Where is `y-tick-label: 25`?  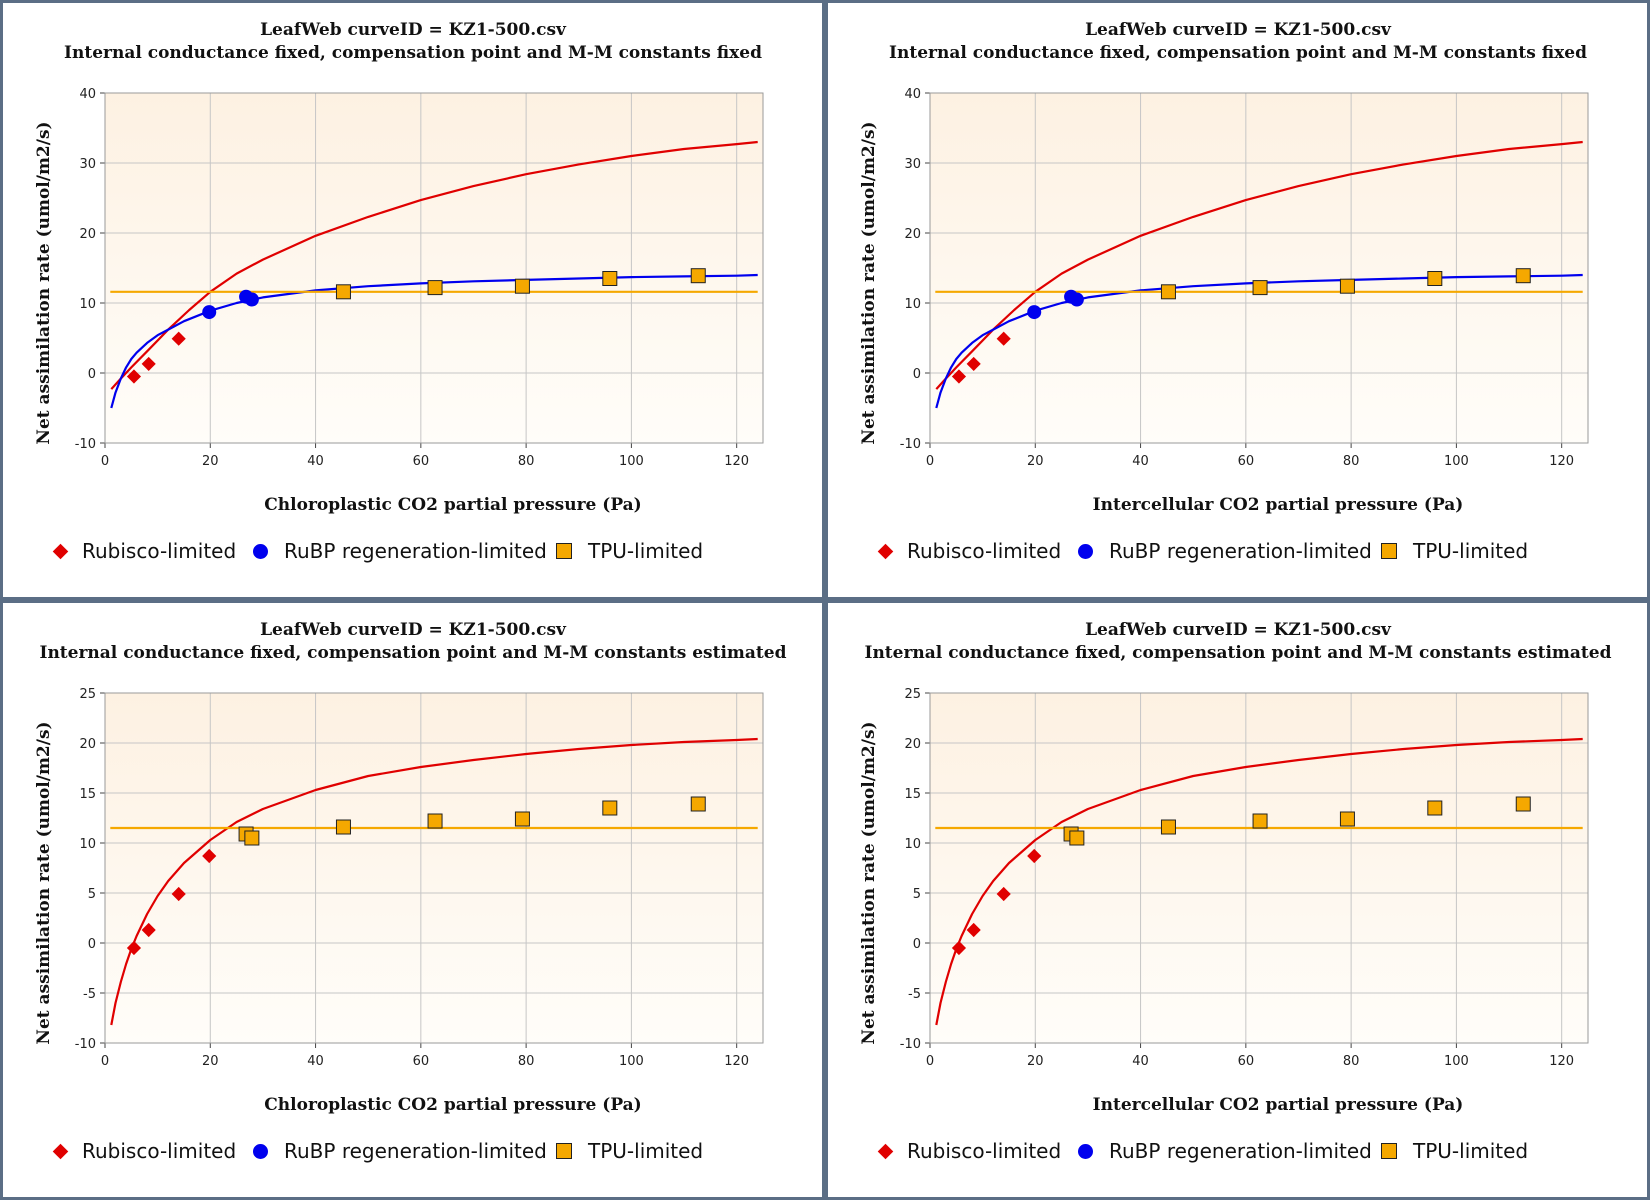 y-tick-label: 25 is located at coordinates (87, 694).